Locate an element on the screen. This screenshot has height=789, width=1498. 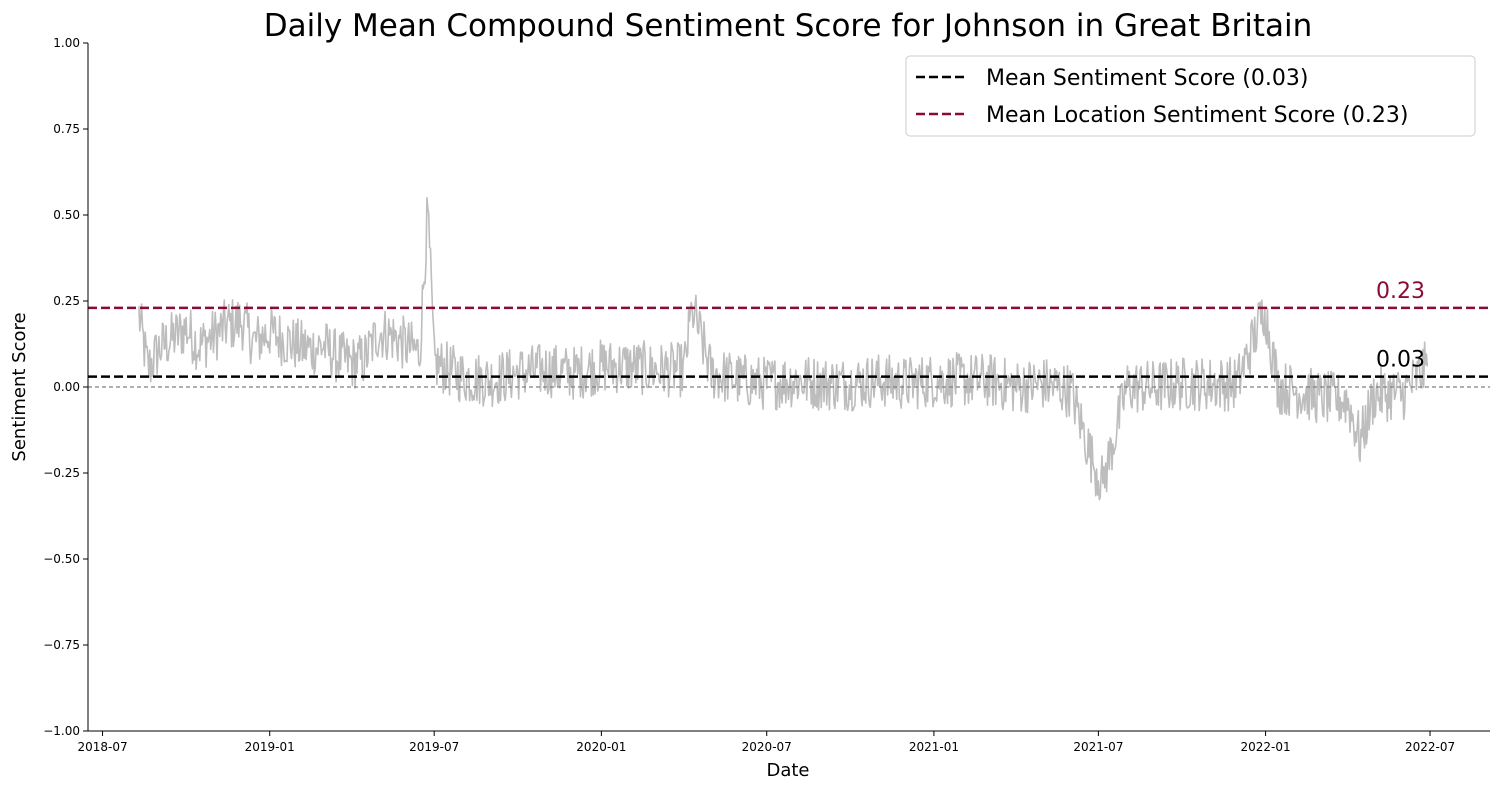
reference-line-labels: 0.03 0.23 is located at coordinates (1400, 326).